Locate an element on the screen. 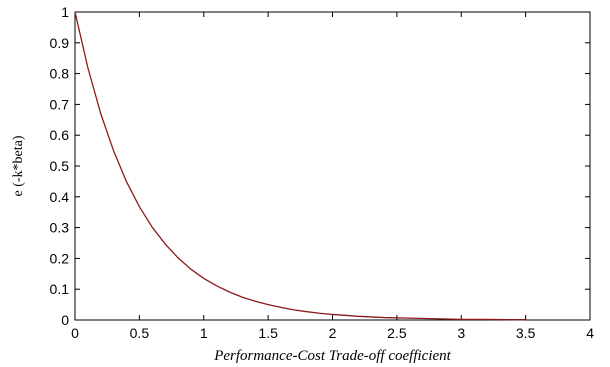 This screenshot has width=610, height=367. x-tick-label: 3 is located at coordinates (461, 333).